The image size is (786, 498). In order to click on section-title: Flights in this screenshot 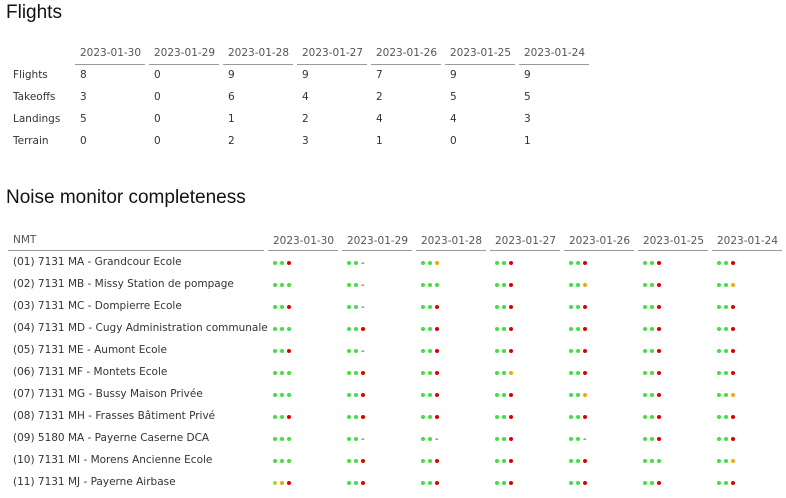, I will do `click(34, 12)`.